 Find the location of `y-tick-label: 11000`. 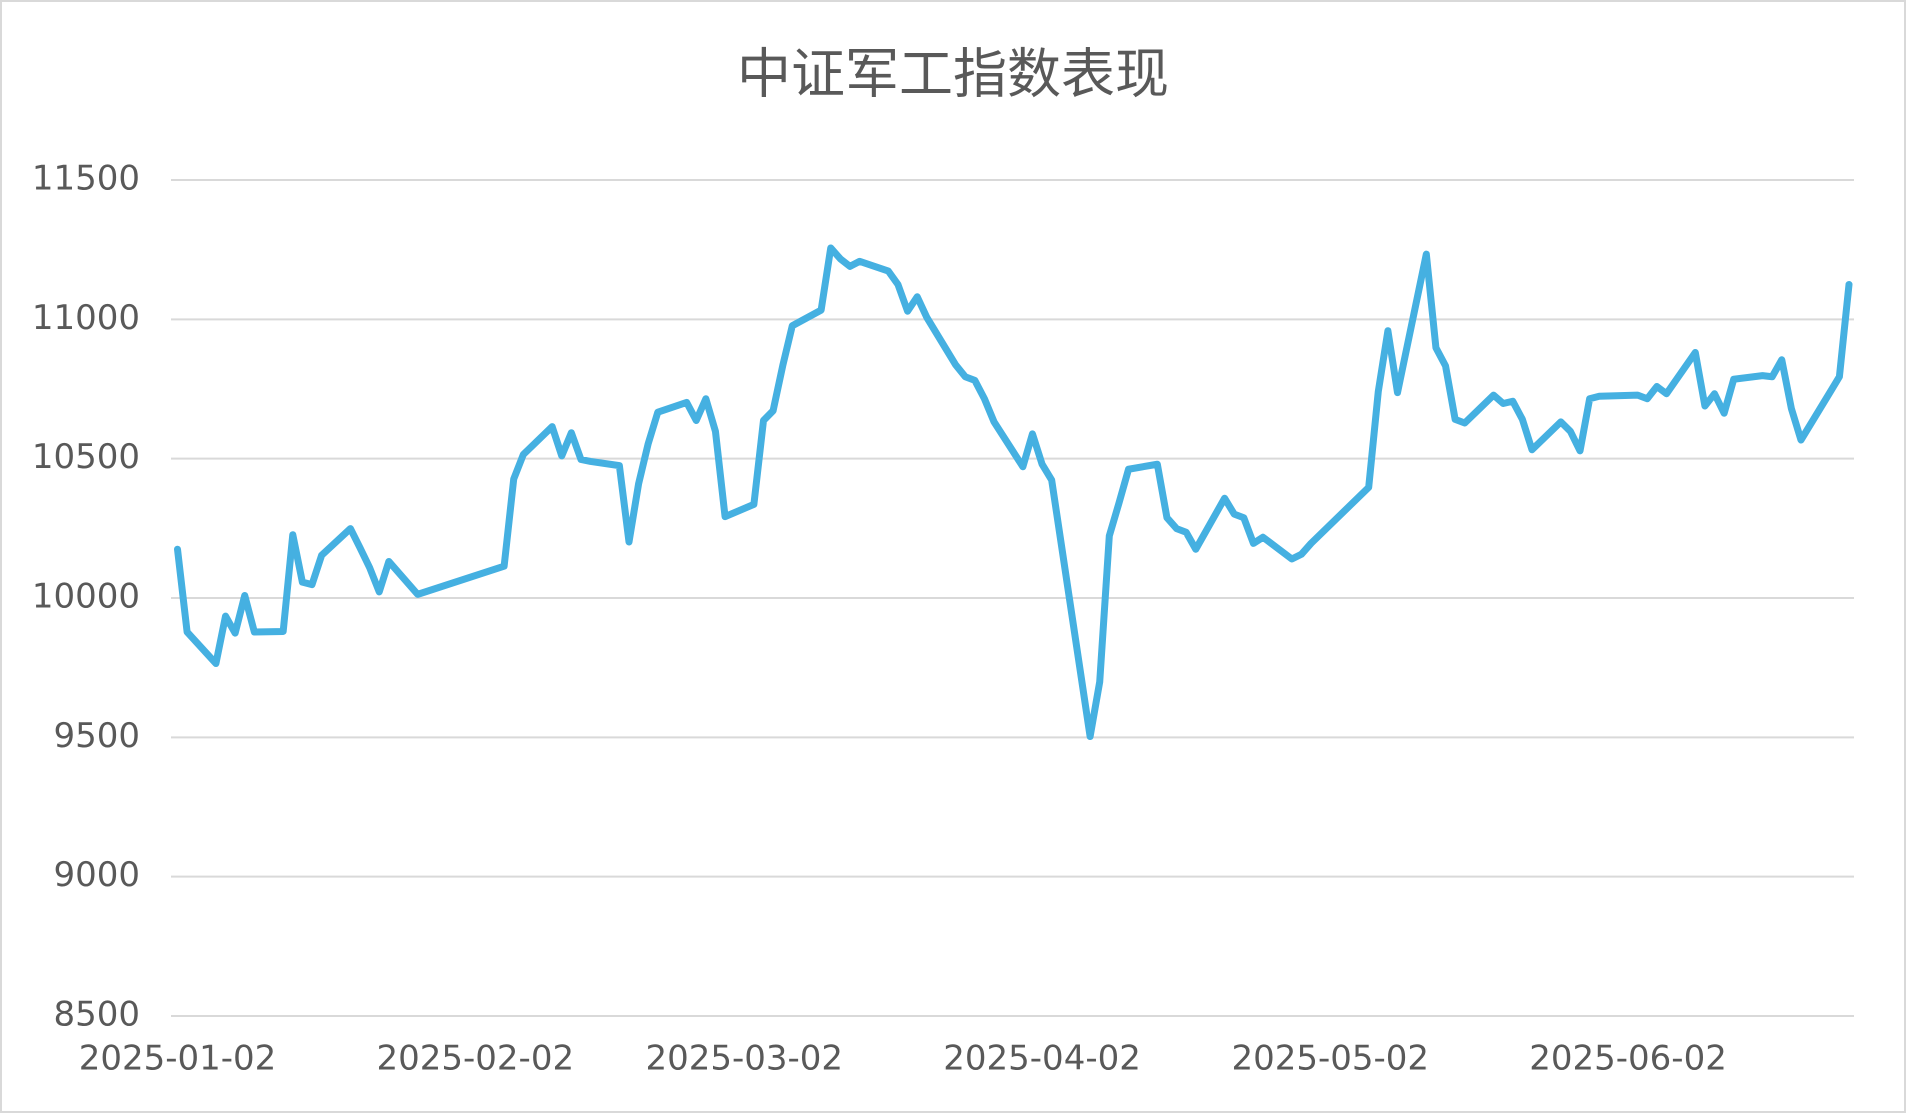

y-tick-label: 11000 is located at coordinates (86, 318).